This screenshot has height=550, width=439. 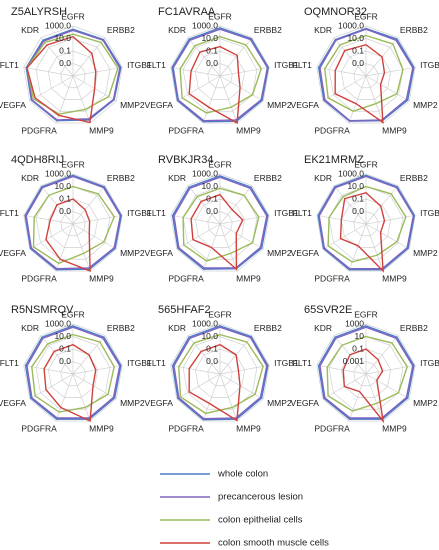 I want to click on chart-title: EK21MRMZ, so click(x=334, y=160).